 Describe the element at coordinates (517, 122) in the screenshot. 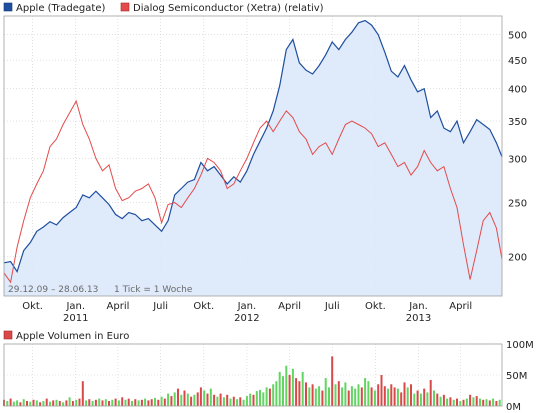

I see `price-y-tick-label: 350` at that location.